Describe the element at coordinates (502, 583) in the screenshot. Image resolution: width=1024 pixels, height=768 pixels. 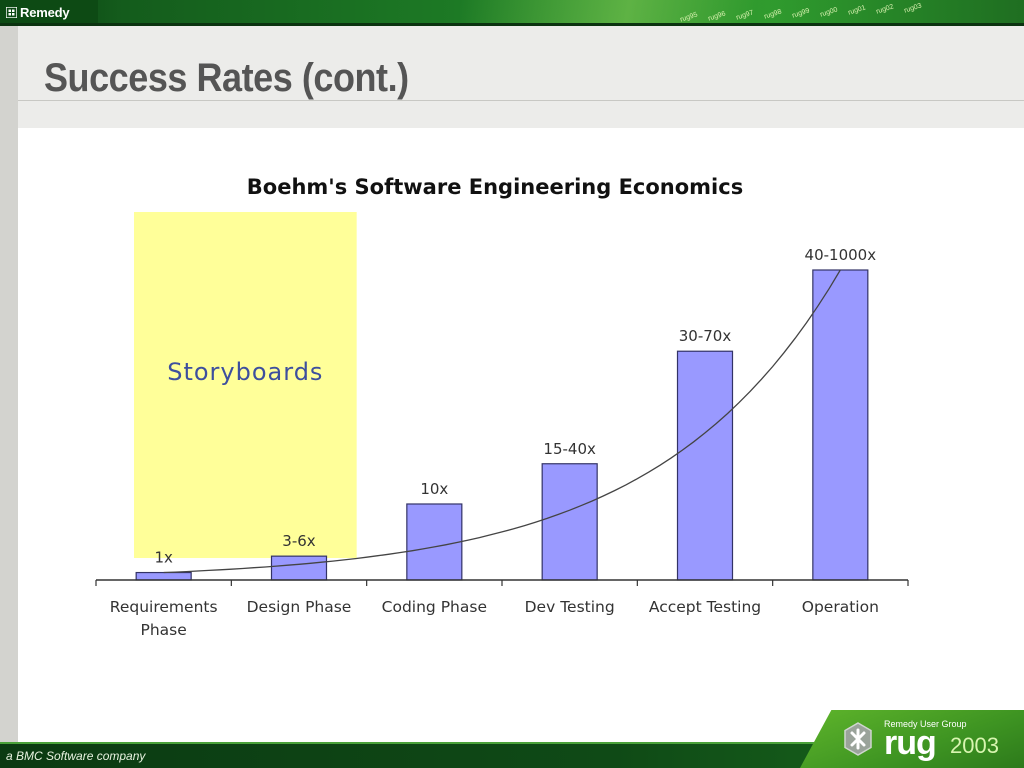
I see `x-tick-group` at that location.